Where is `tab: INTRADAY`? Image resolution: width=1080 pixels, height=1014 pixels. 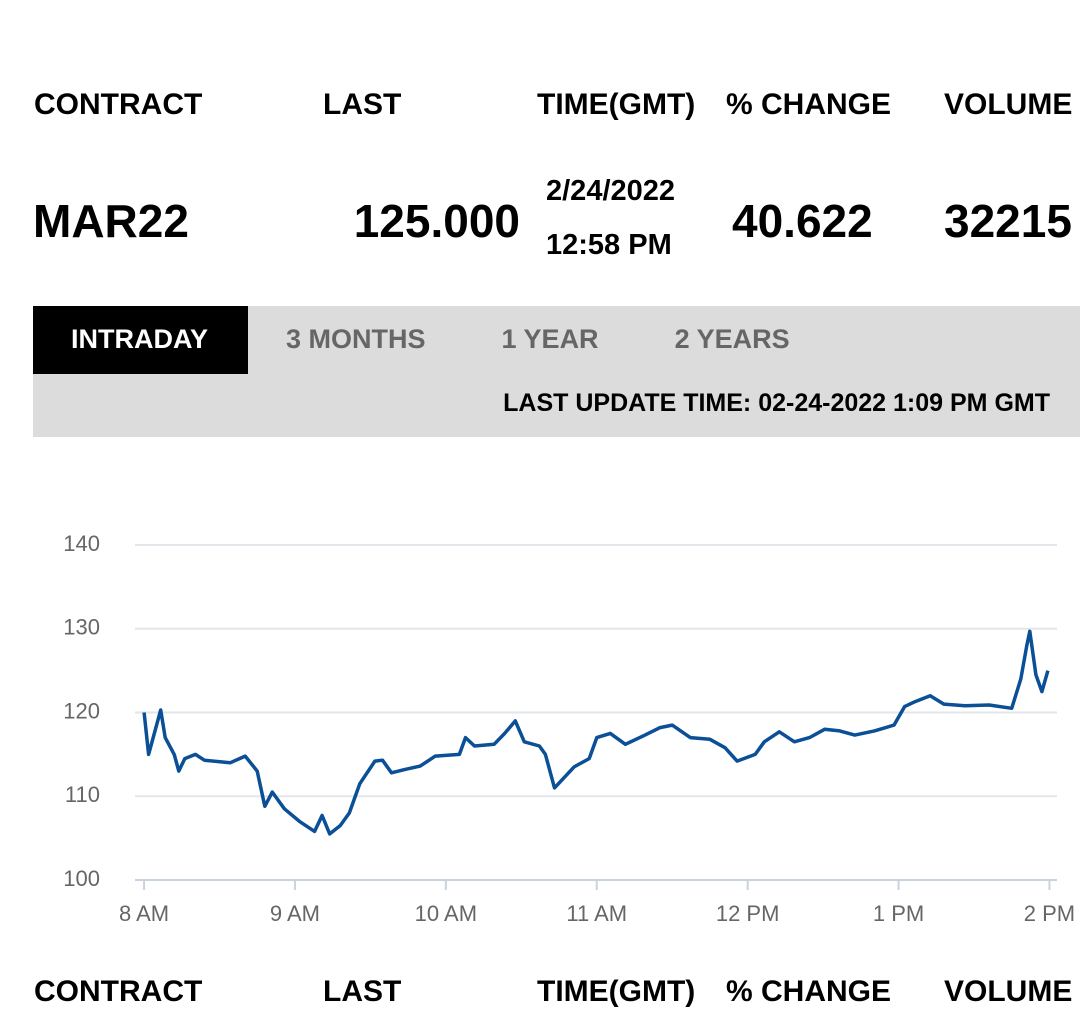
tab: INTRADAY is located at coordinates (140, 340).